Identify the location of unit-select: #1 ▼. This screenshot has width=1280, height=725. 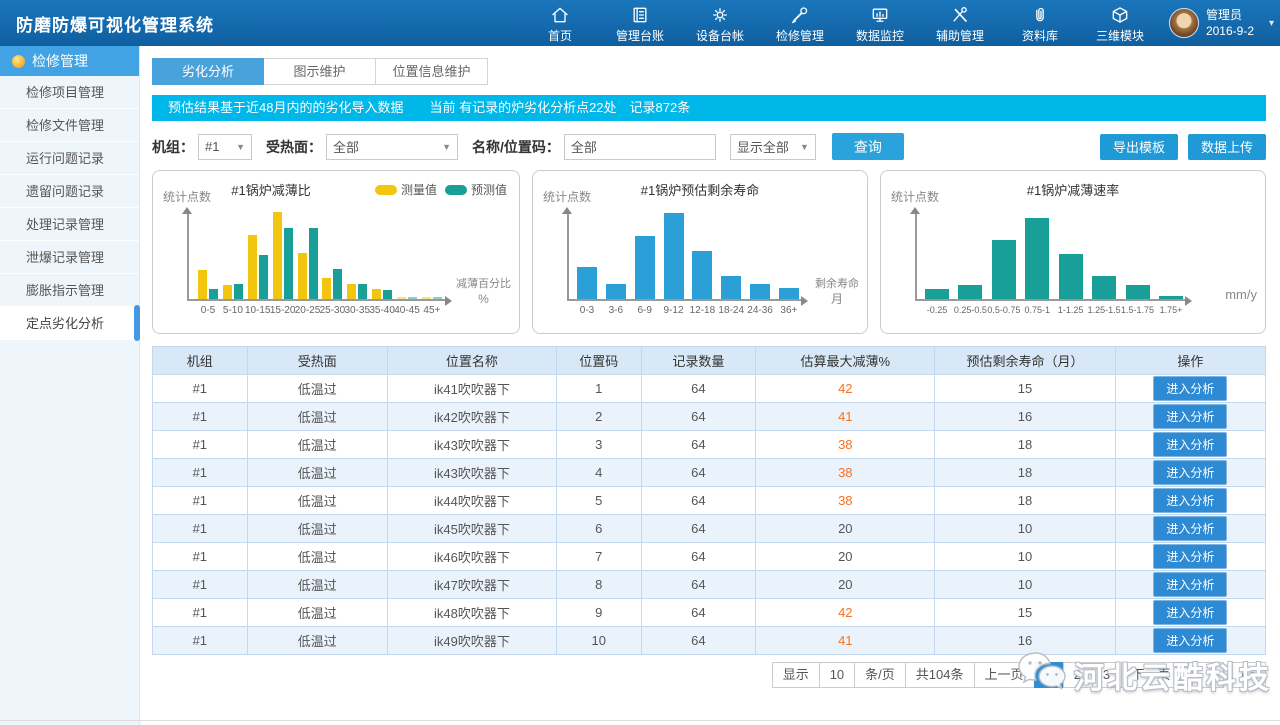
(225, 146).